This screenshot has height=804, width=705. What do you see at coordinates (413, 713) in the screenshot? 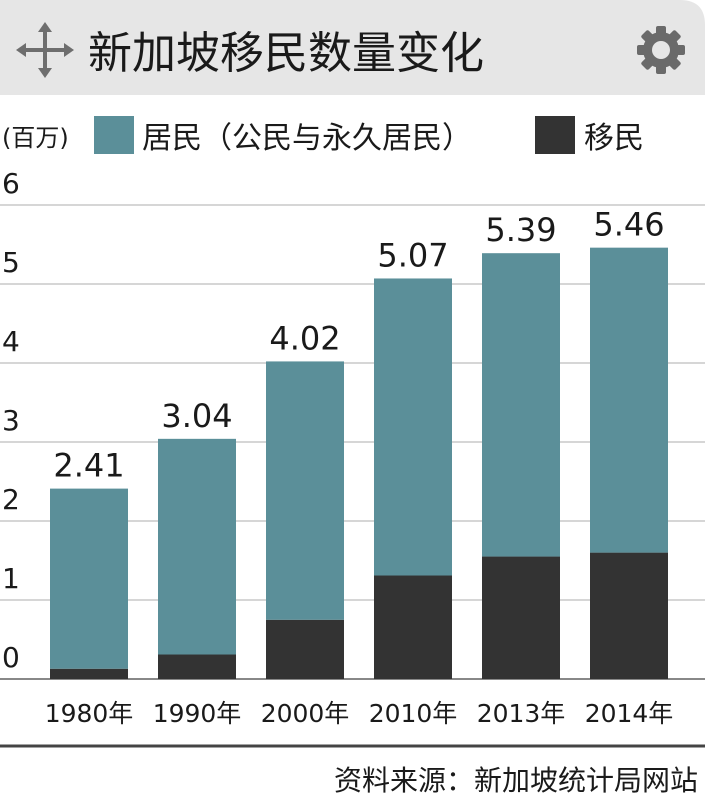
I see `x-tick-label: 2010年` at bounding box center [413, 713].